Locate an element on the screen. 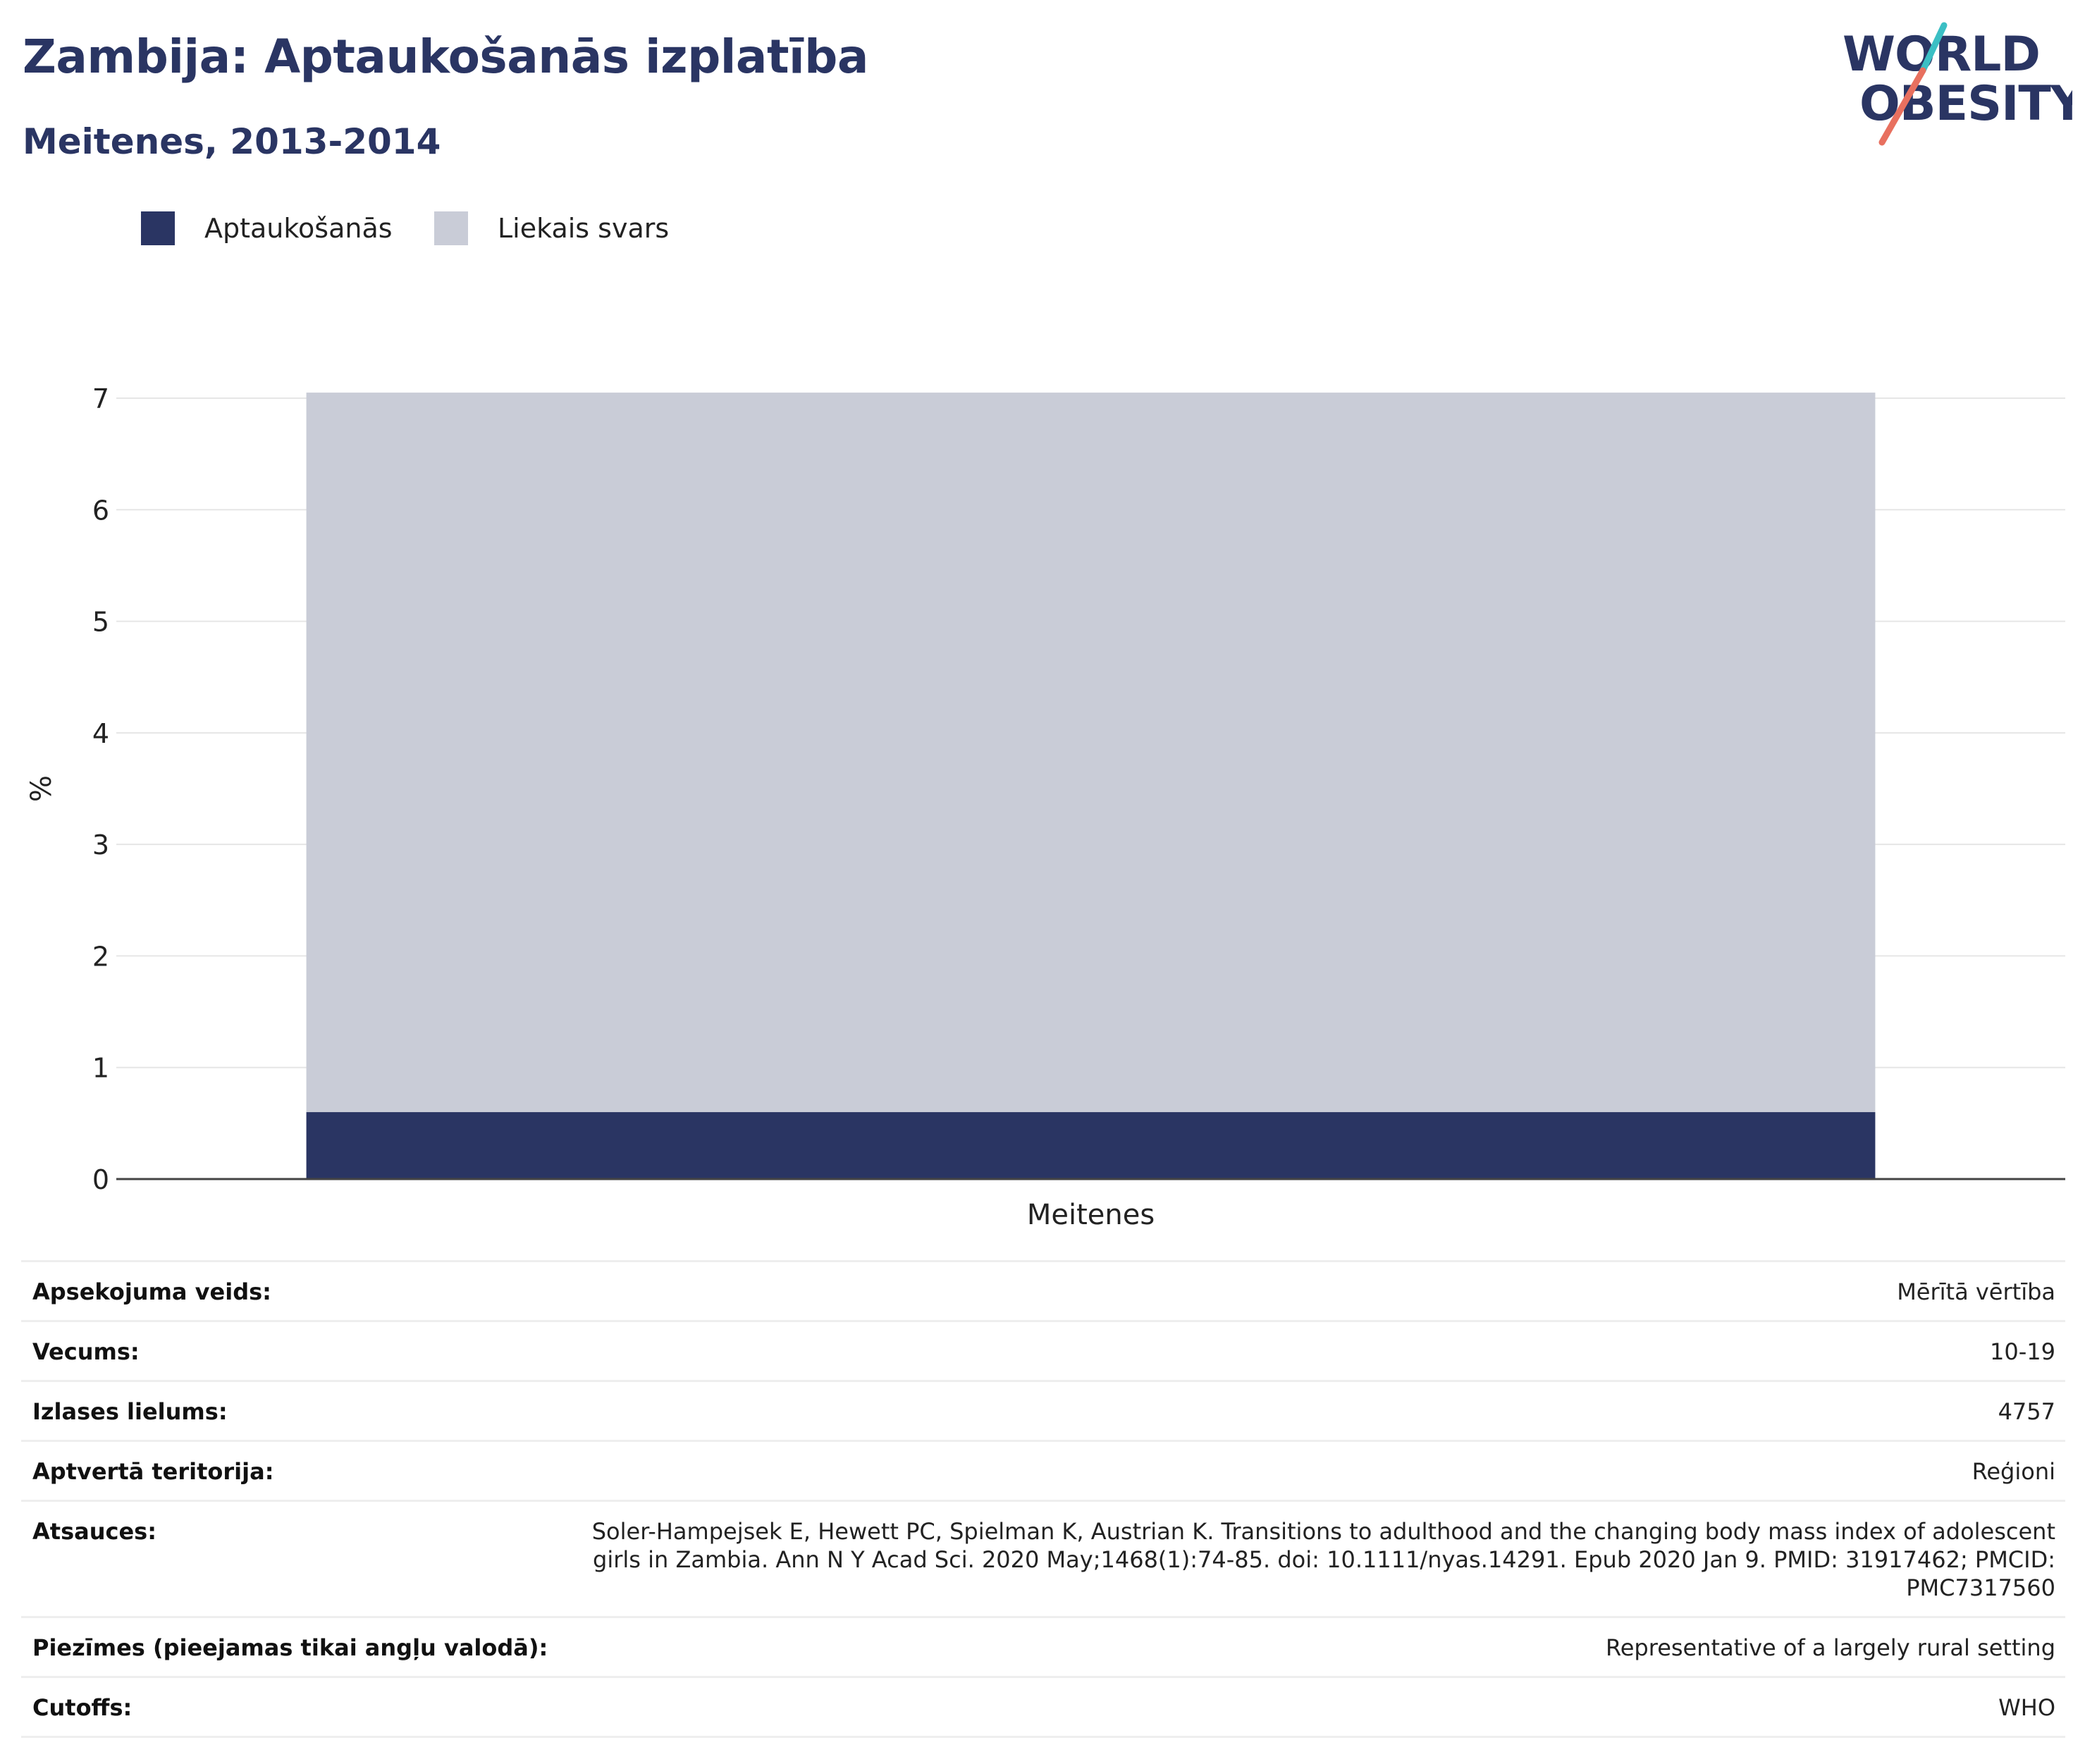 This screenshot has height=1764, width=2085. table-row-key: Aptvertā teritorija: is located at coordinates (299, 1470).